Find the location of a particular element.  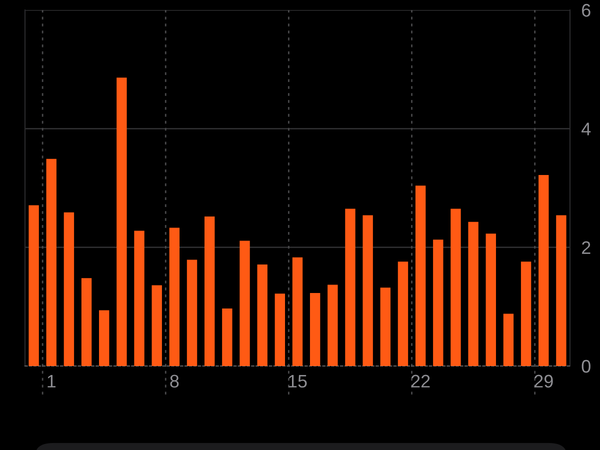

y-tick-label: 6 is located at coordinates (586, 10).